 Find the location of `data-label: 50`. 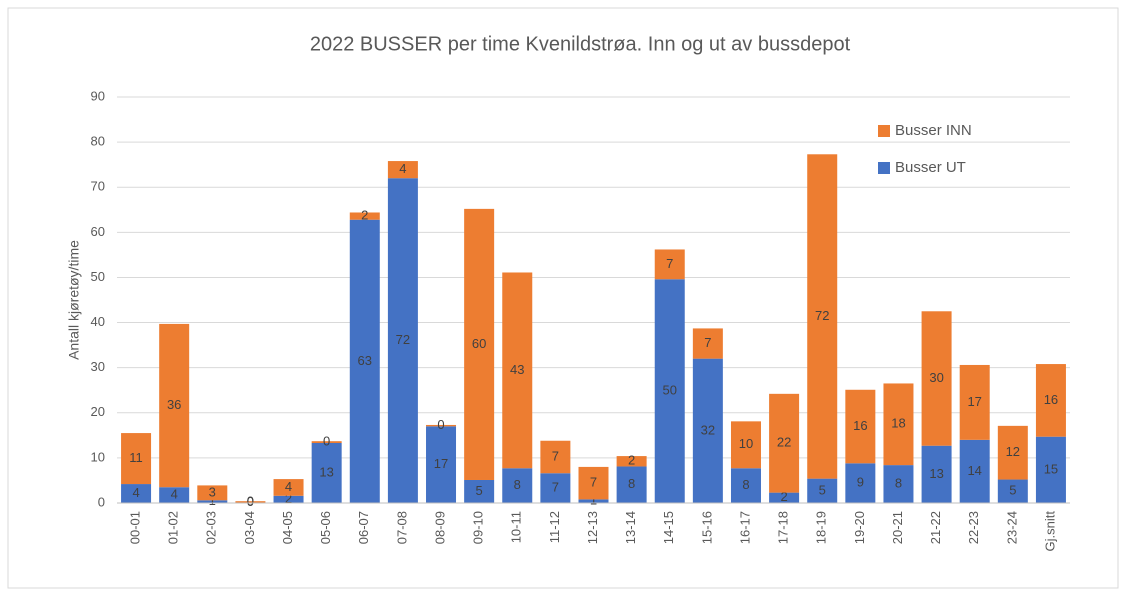

data-label: 50 is located at coordinates (670, 390).